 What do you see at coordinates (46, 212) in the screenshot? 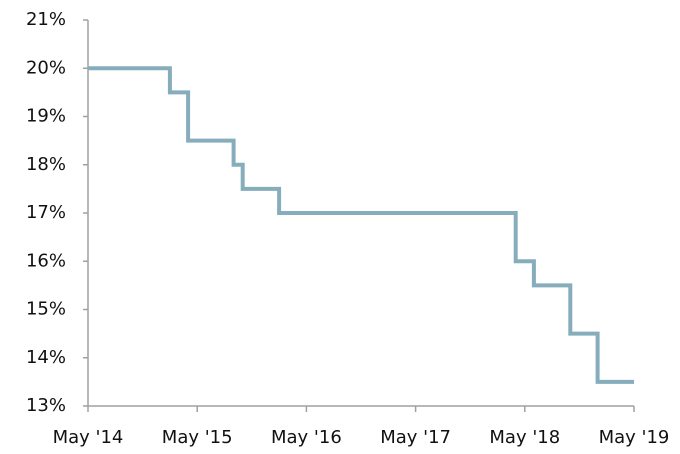
I see `y-tick-label: 17%` at bounding box center [46, 212].